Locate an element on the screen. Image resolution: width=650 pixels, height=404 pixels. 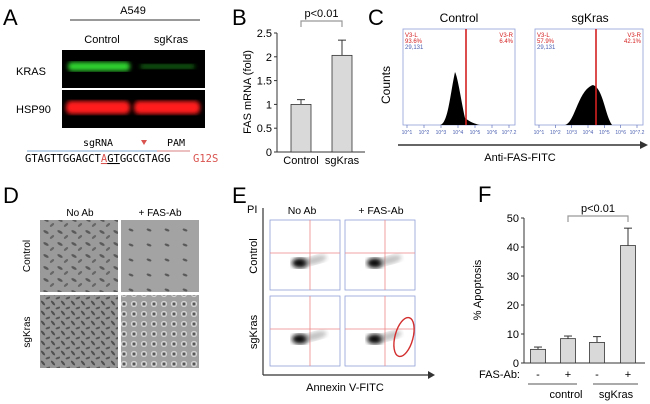
micrograph-sgkras-no-ab is located at coordinates (79, 331).